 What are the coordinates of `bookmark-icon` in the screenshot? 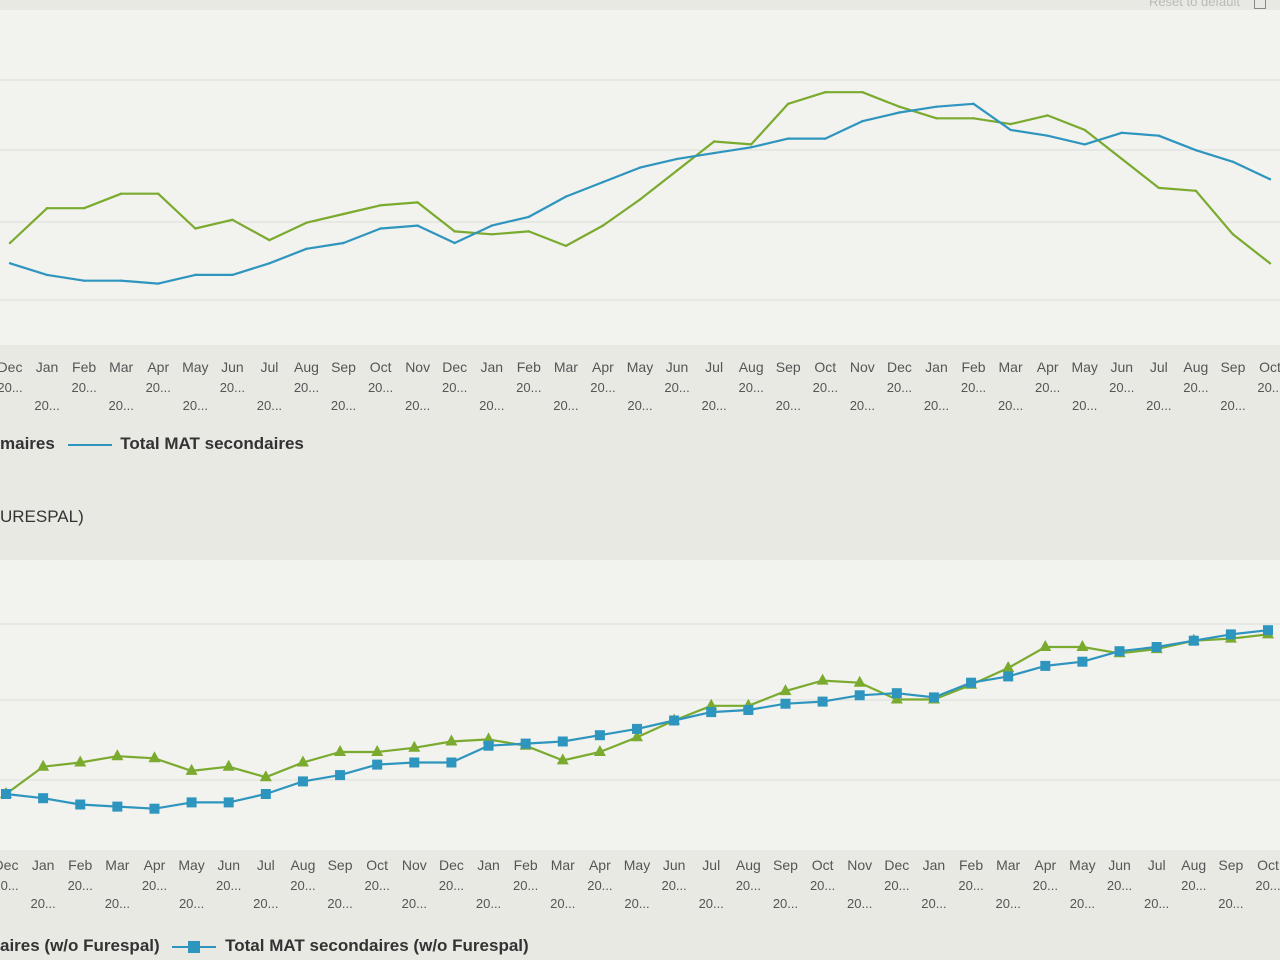 It's located at (1260, 4).